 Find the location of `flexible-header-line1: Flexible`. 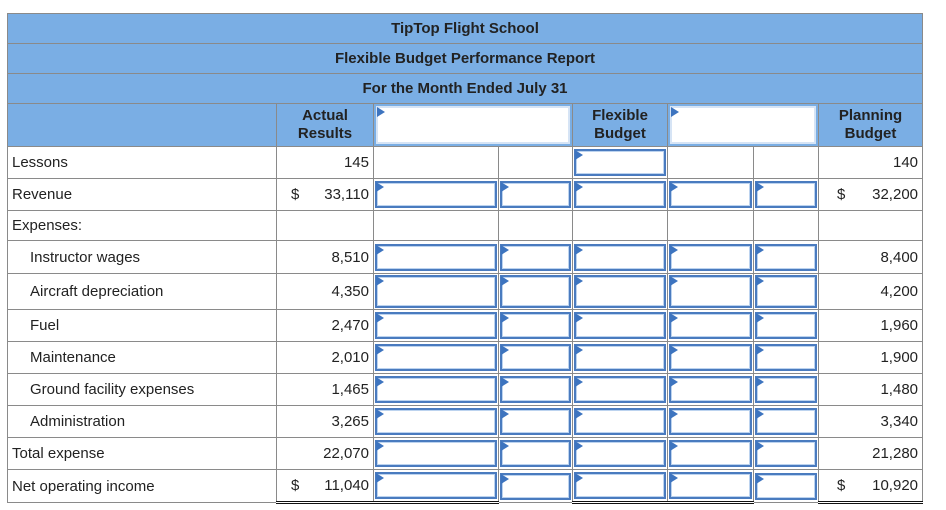

flexible-header-line1: Flexible is located at coordinates (620, 115).